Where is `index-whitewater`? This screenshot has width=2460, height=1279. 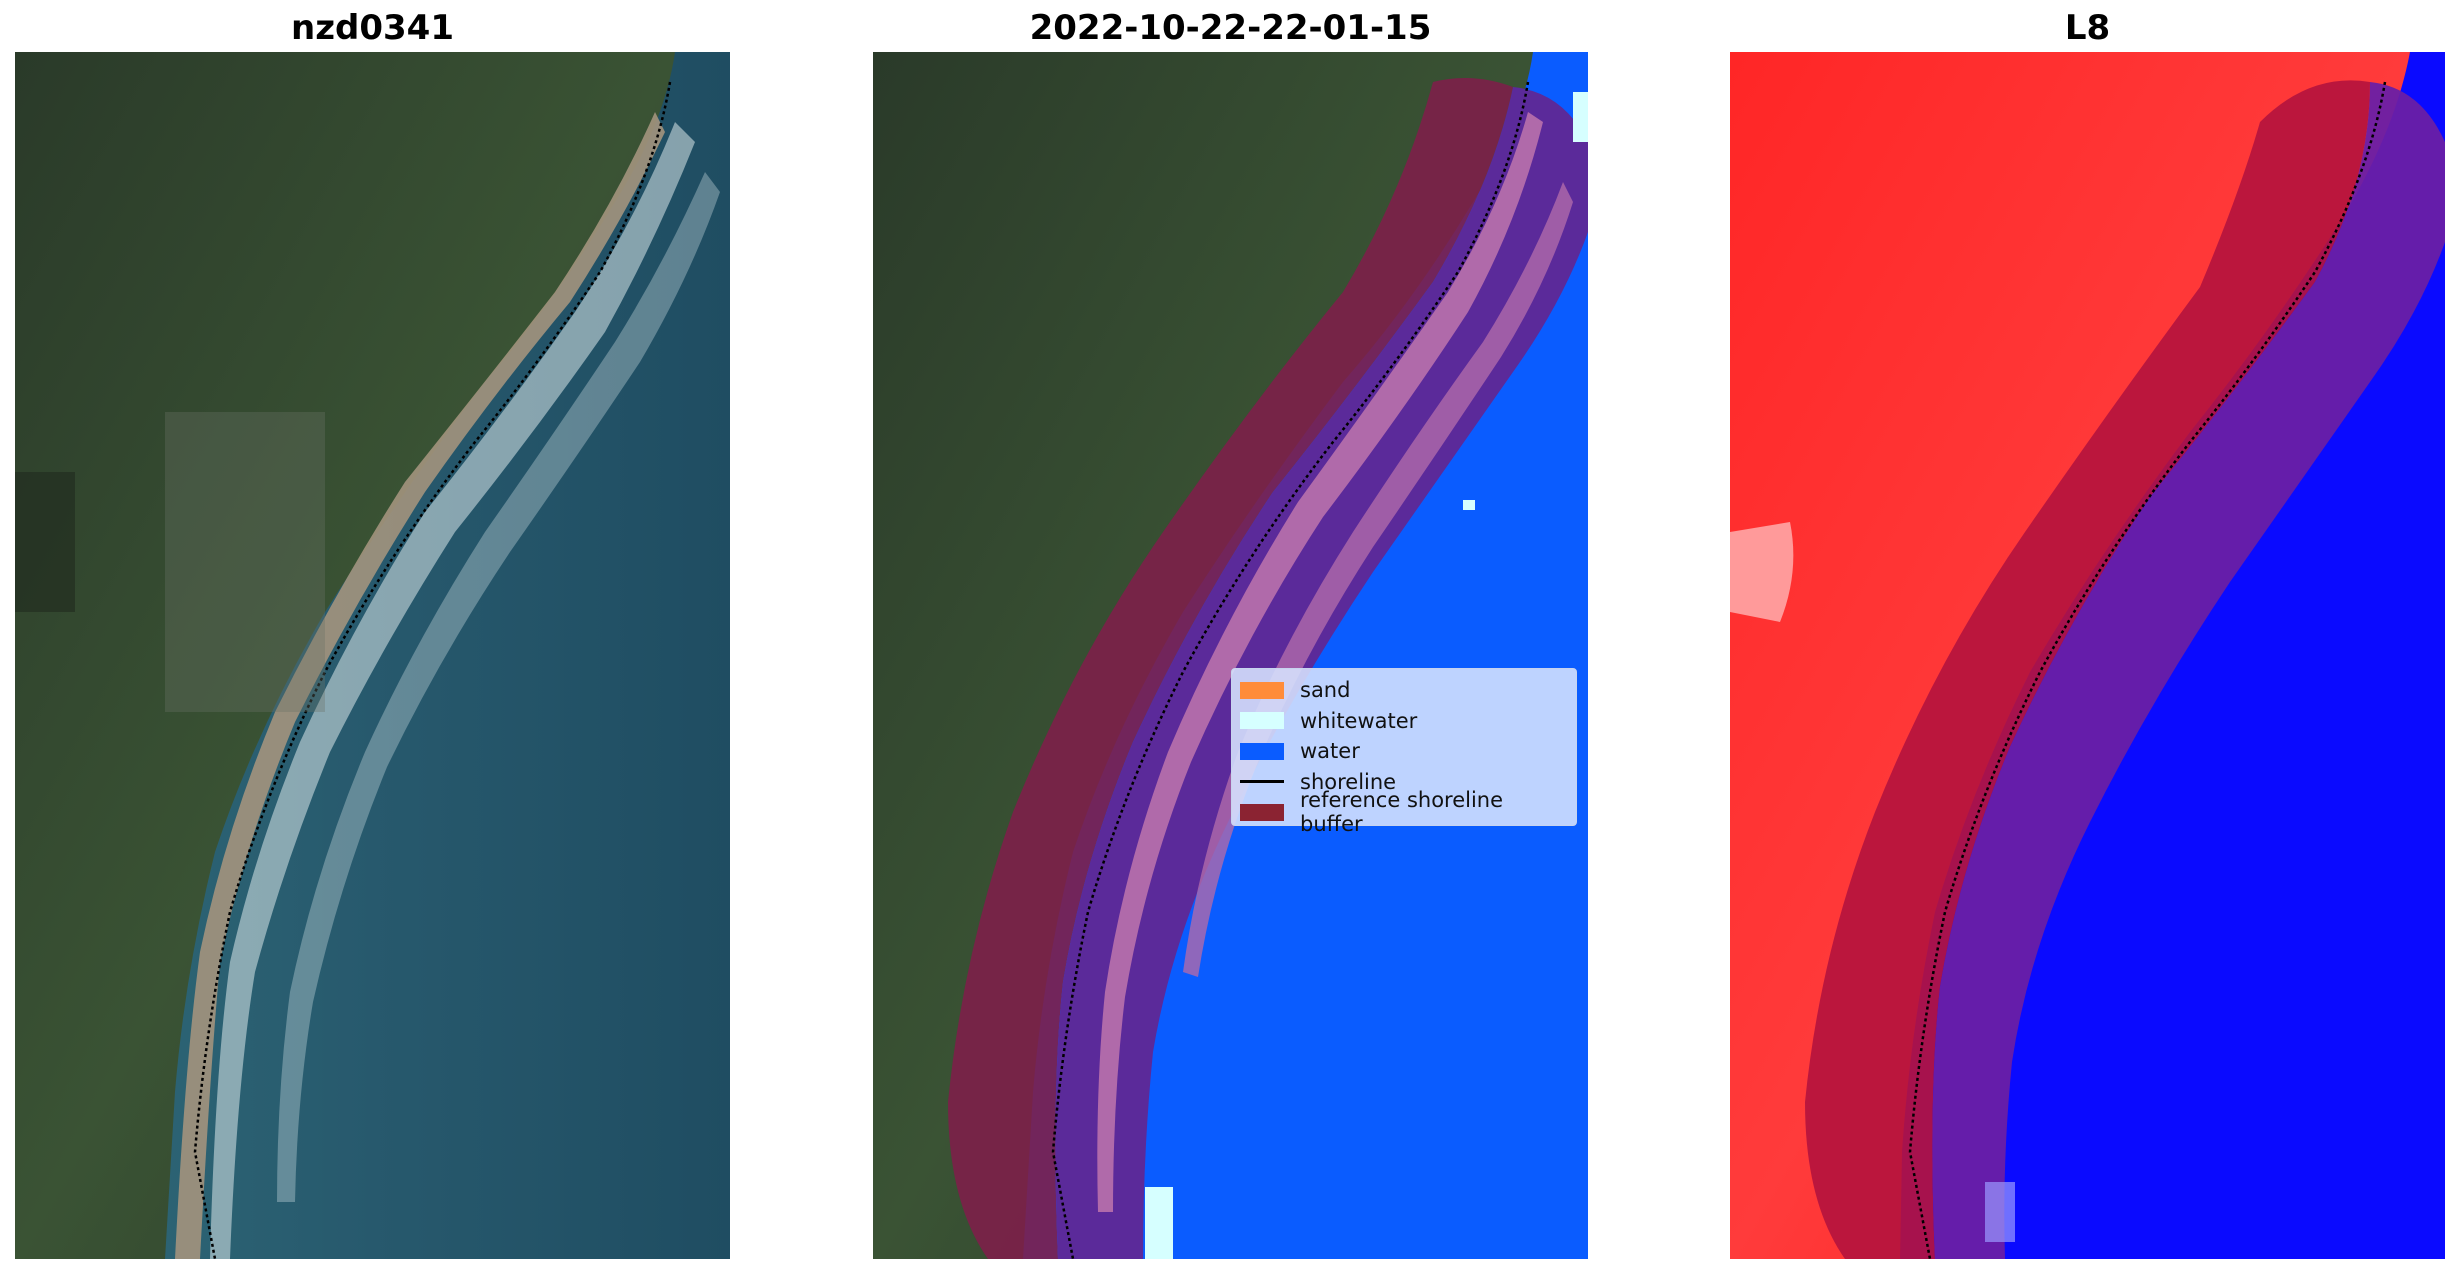
index-whitewater is located at coordinates (2000, 1212).